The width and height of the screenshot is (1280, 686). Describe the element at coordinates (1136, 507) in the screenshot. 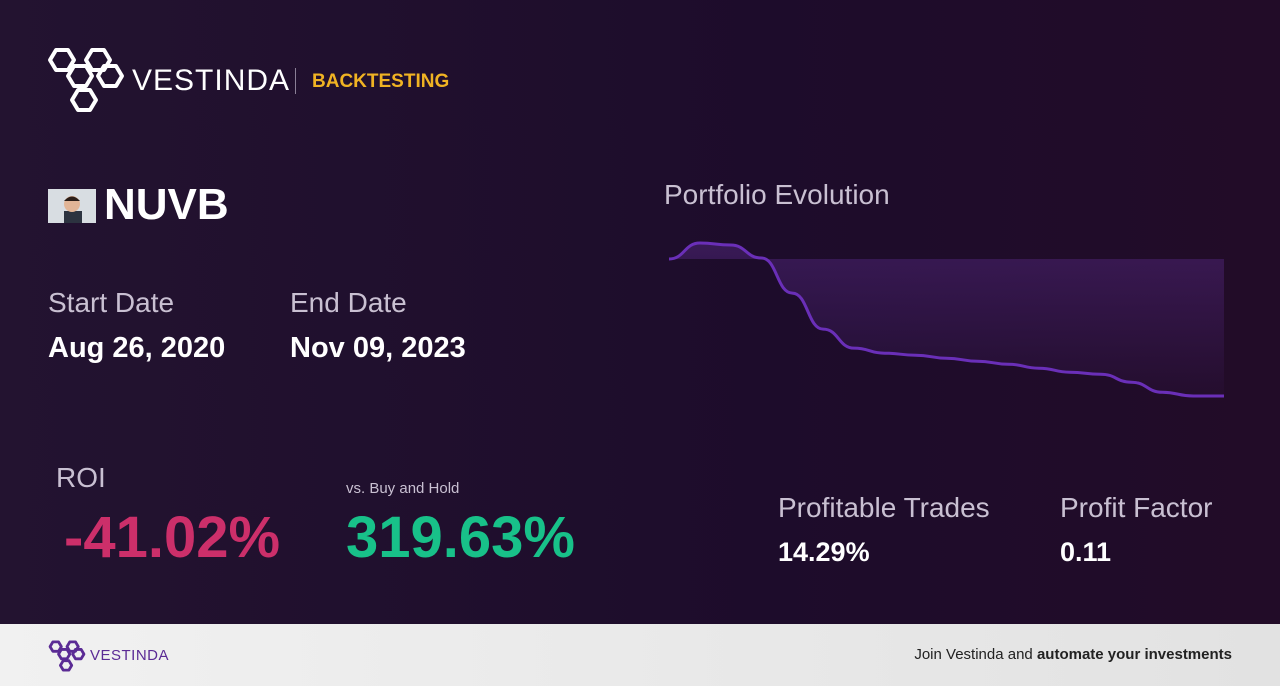

I see `stat-label: Profit Factor` at that location.